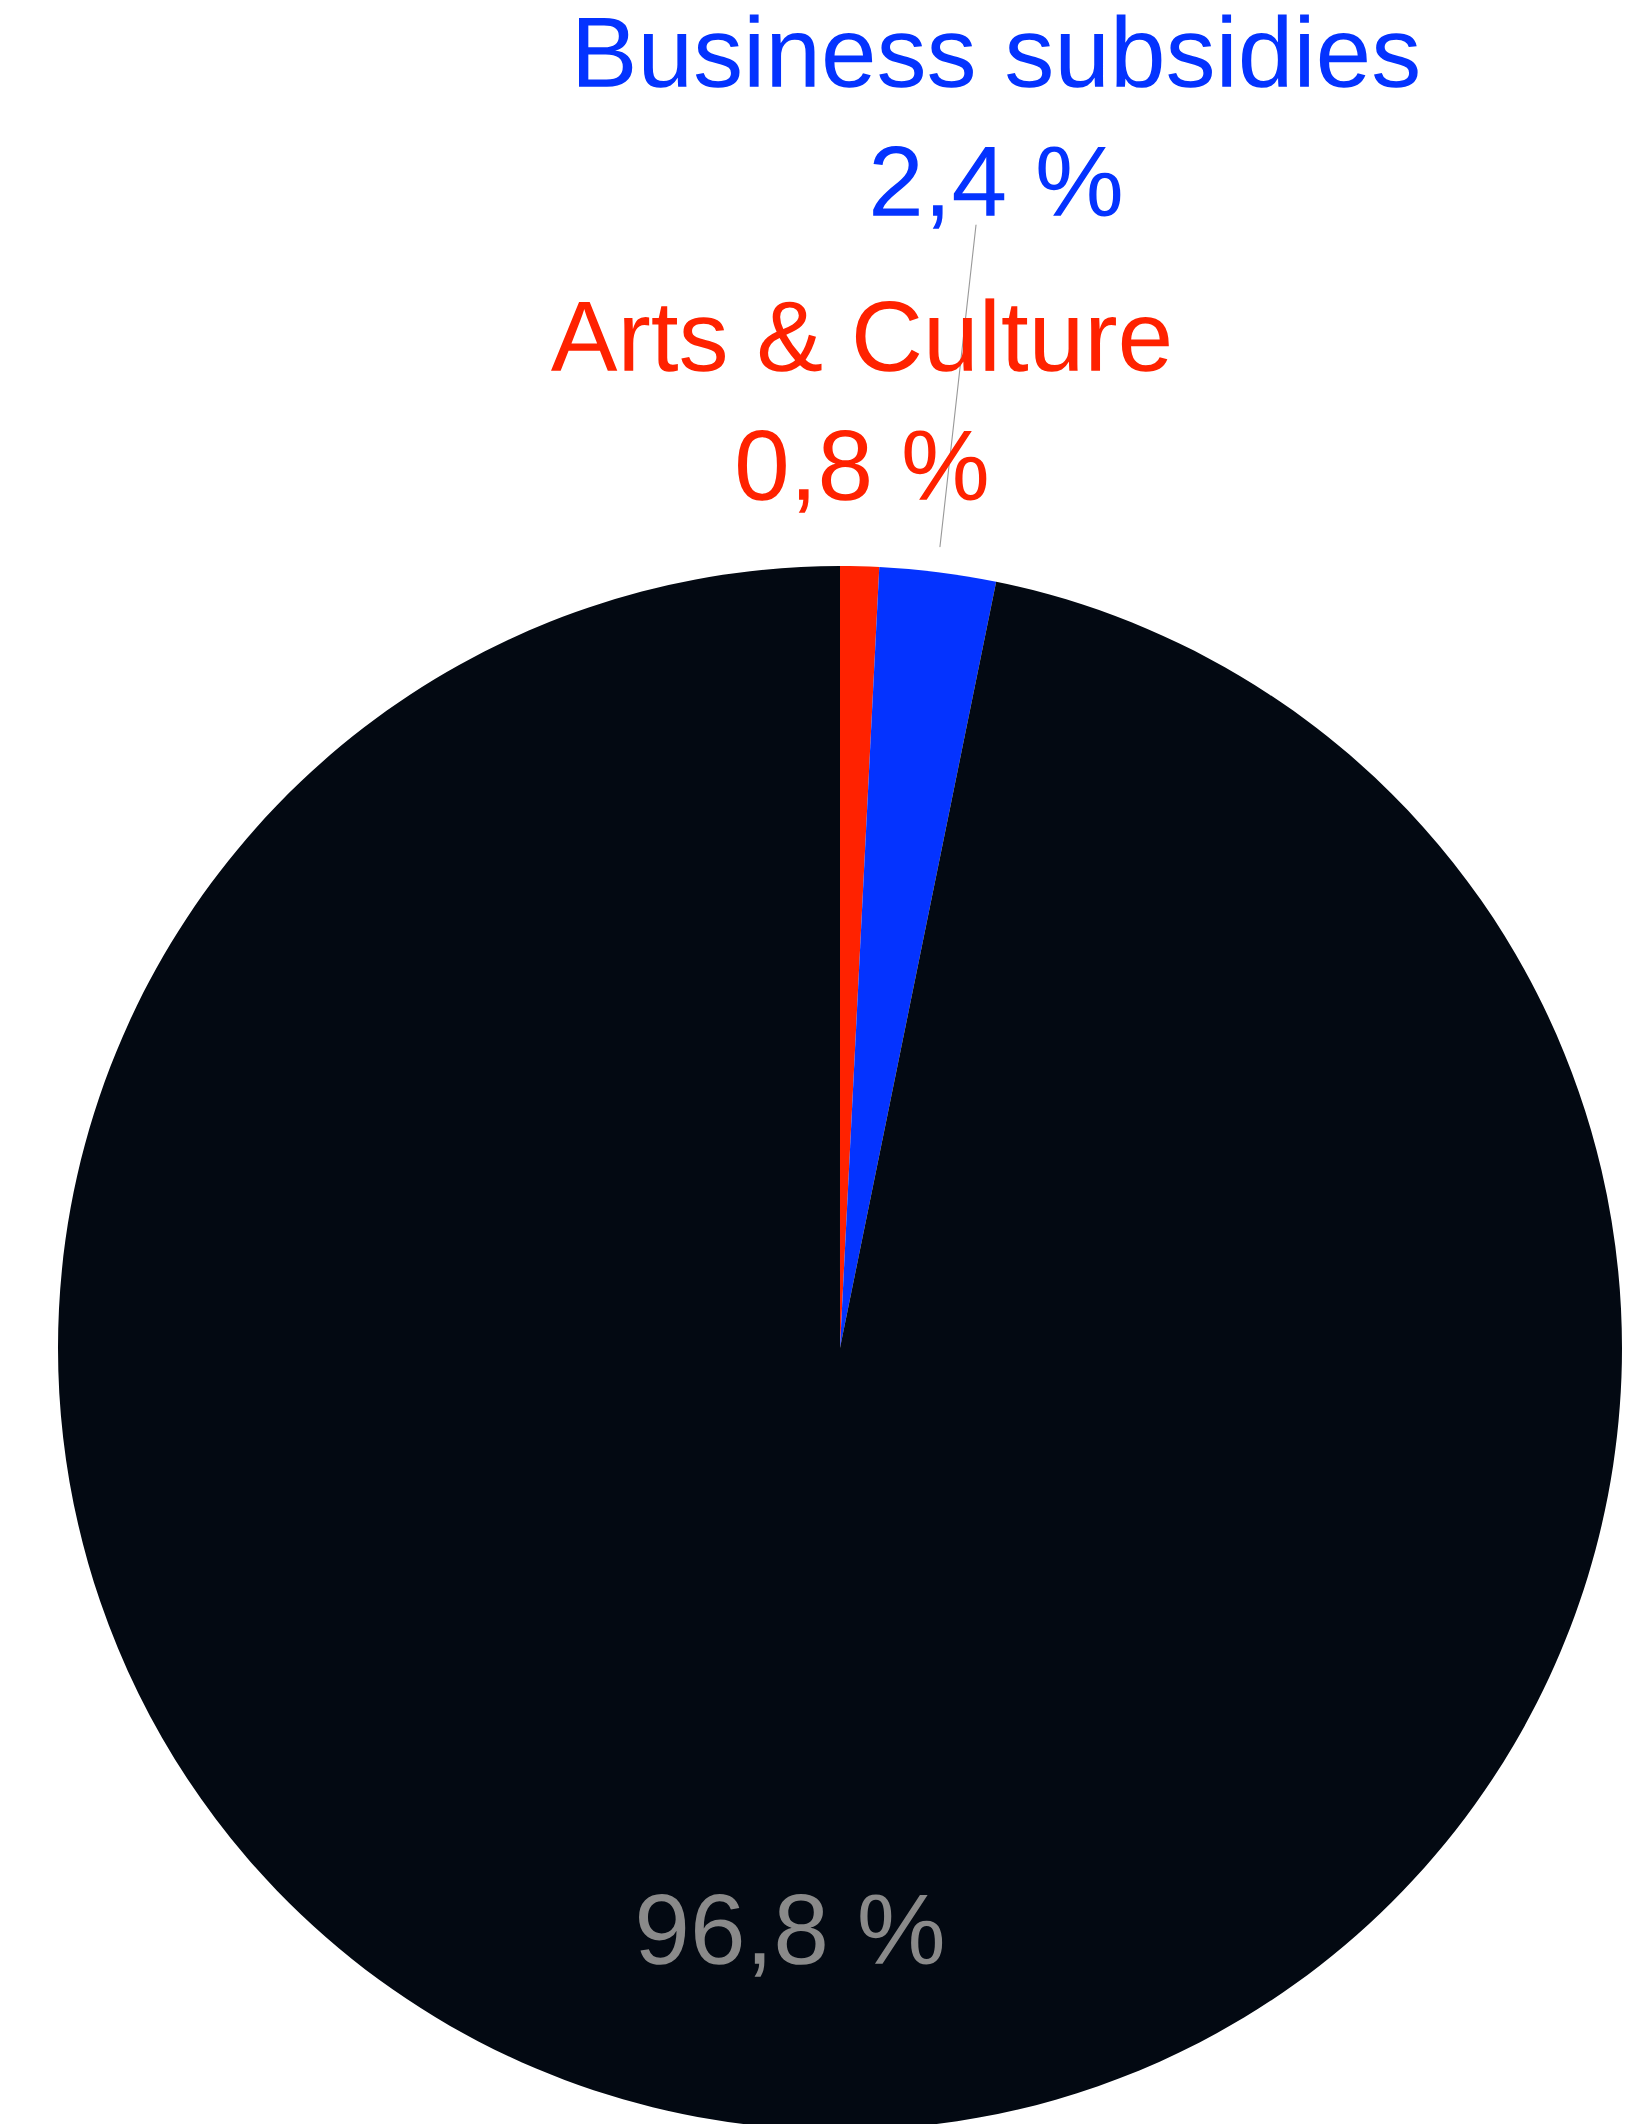  What do you see at coordinates (862, 471) in the screenshot?
I see `data-label: 0,8 %` at bounding box center [862, 471].